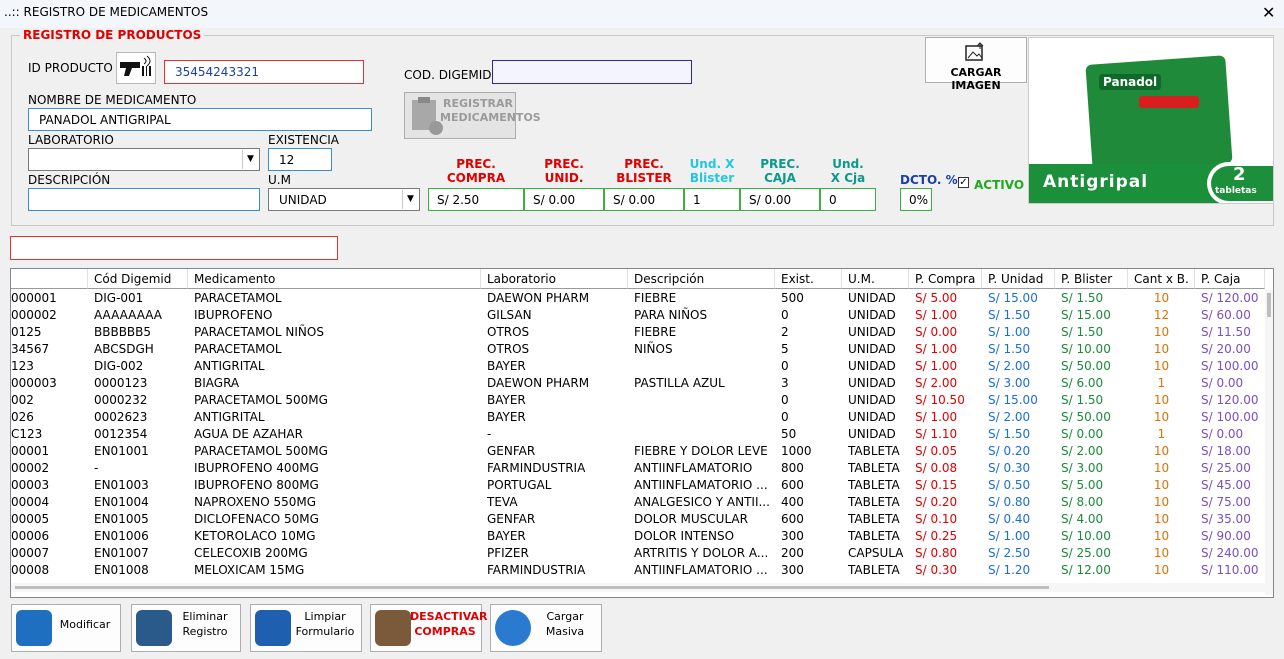 The image size is (1284, 659). I want to click on table-cell: 0000123, so click(121, 383).